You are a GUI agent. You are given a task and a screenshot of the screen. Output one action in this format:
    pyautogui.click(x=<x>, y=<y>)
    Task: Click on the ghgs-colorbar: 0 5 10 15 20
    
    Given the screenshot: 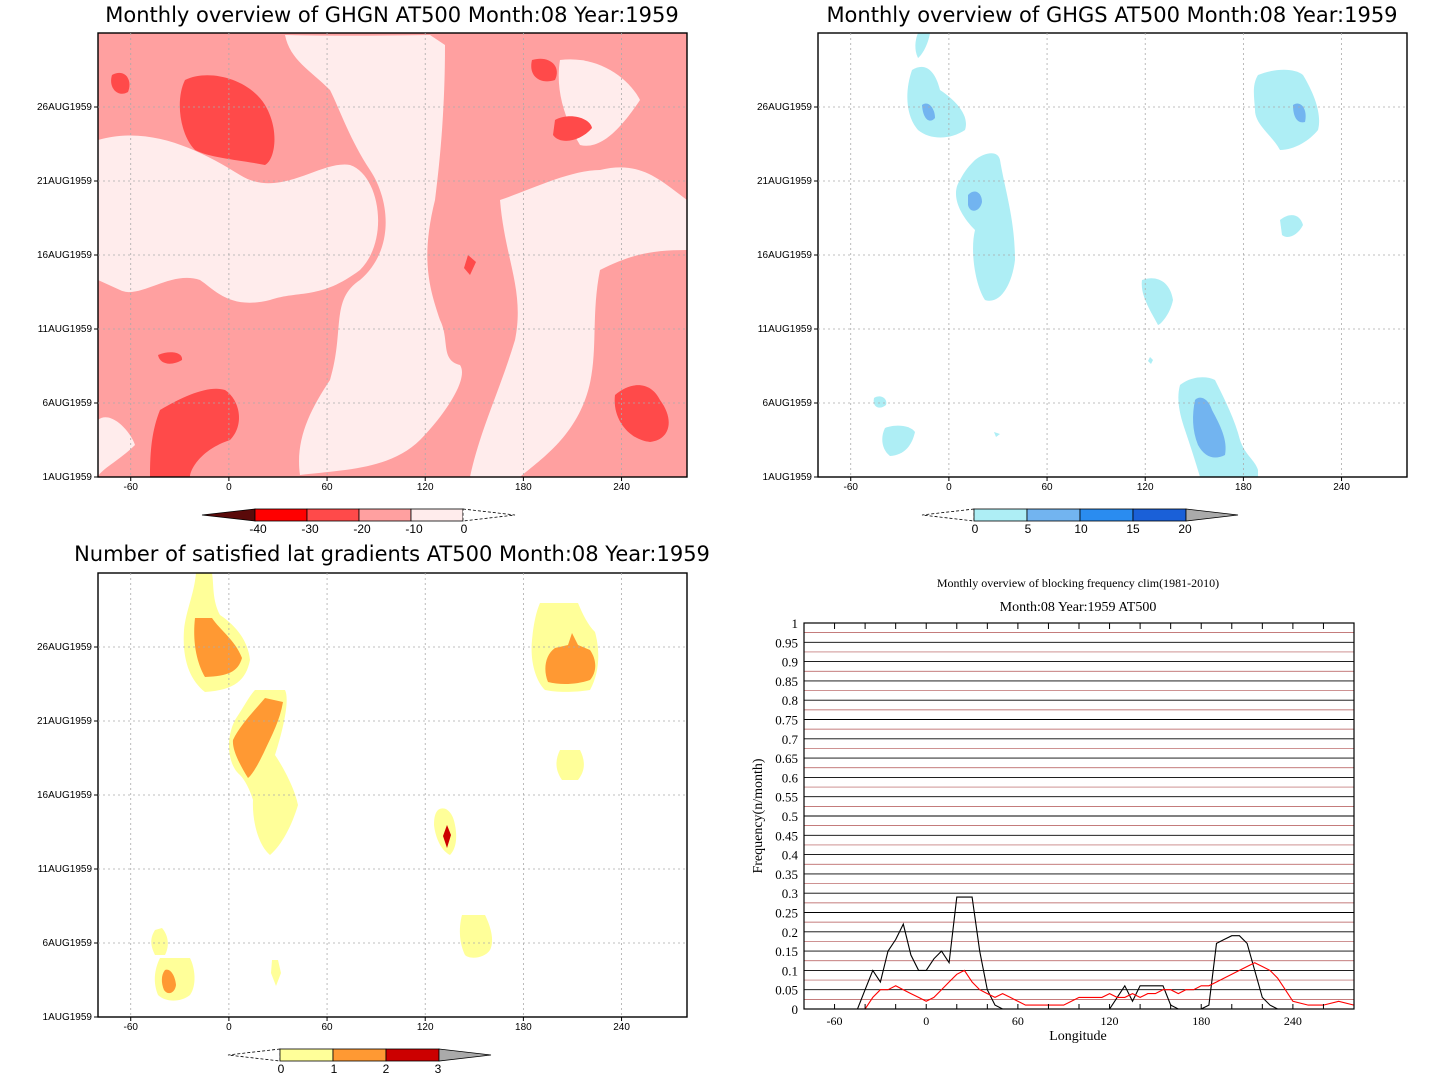 What is the action you would take?
    pyautogui.click(x=1080, y=522)
    